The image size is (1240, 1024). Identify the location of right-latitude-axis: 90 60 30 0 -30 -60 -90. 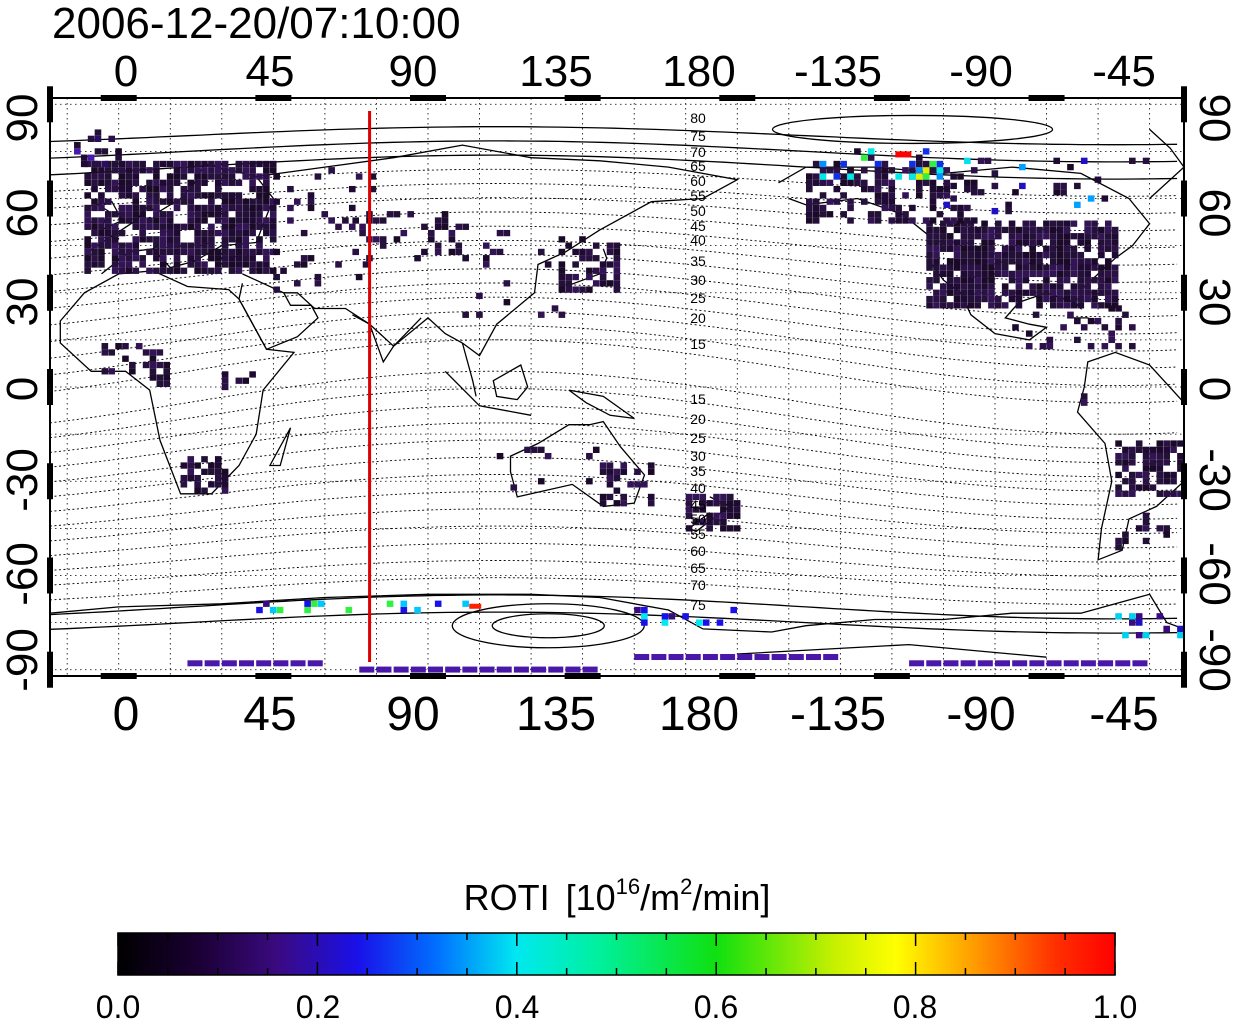
(1214, 393).